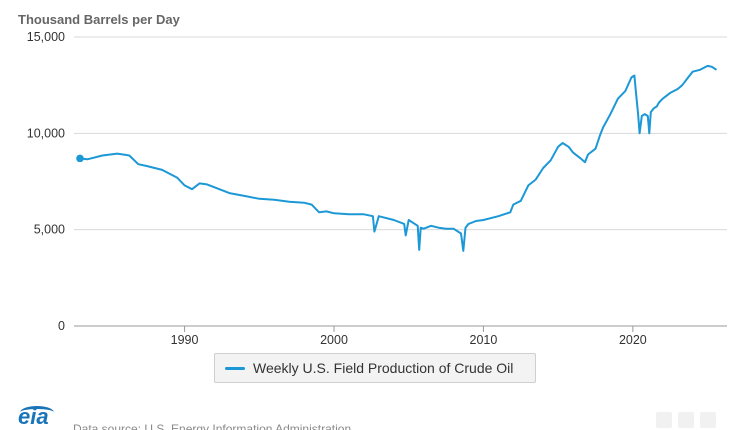 The image size is (750, 430). What do you see at coordinates (484, 340) in the screenshot?
I see `x-tick-label: 2010` at bounding box center [484, 340].